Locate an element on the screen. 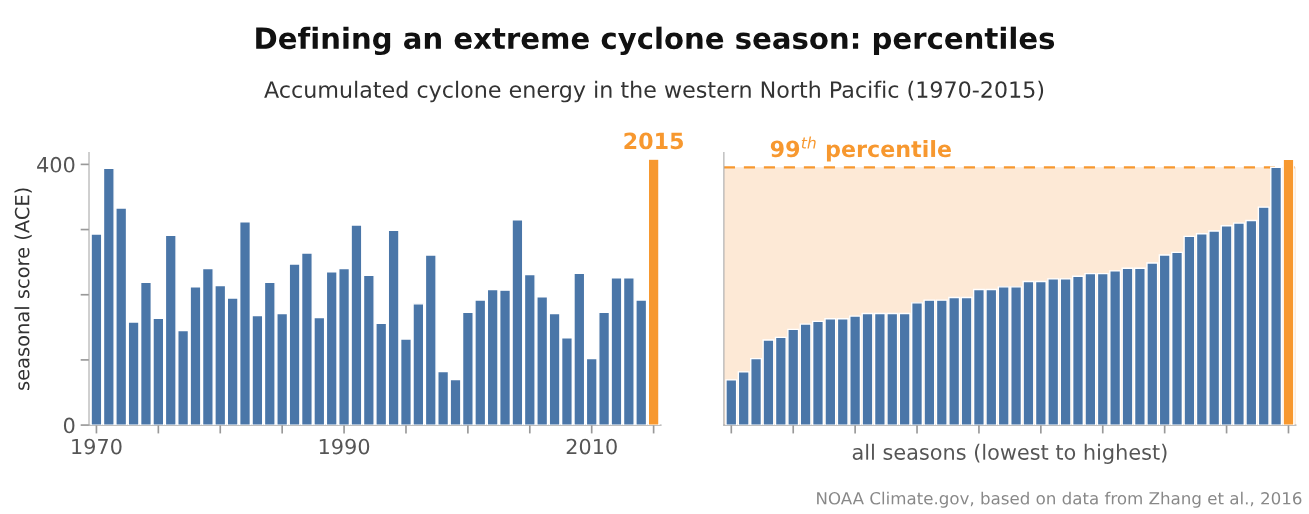  text: NOAA Climate.gov, based on data from Zhang et al., 2016 is located at coordinates (1059, 499).